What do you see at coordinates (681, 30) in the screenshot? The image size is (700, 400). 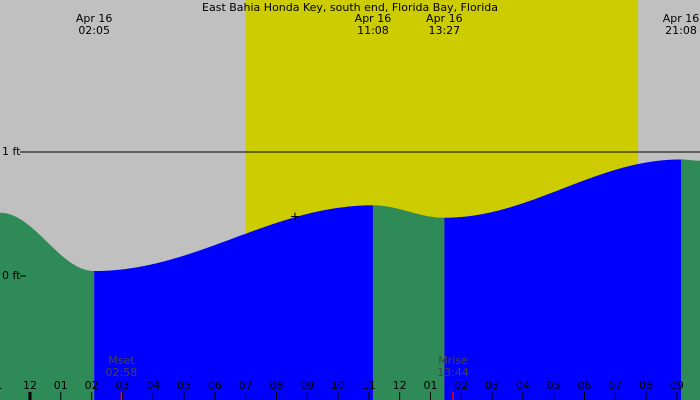 I see `extreme-time: 21:08` at bounding box center [681, 30].